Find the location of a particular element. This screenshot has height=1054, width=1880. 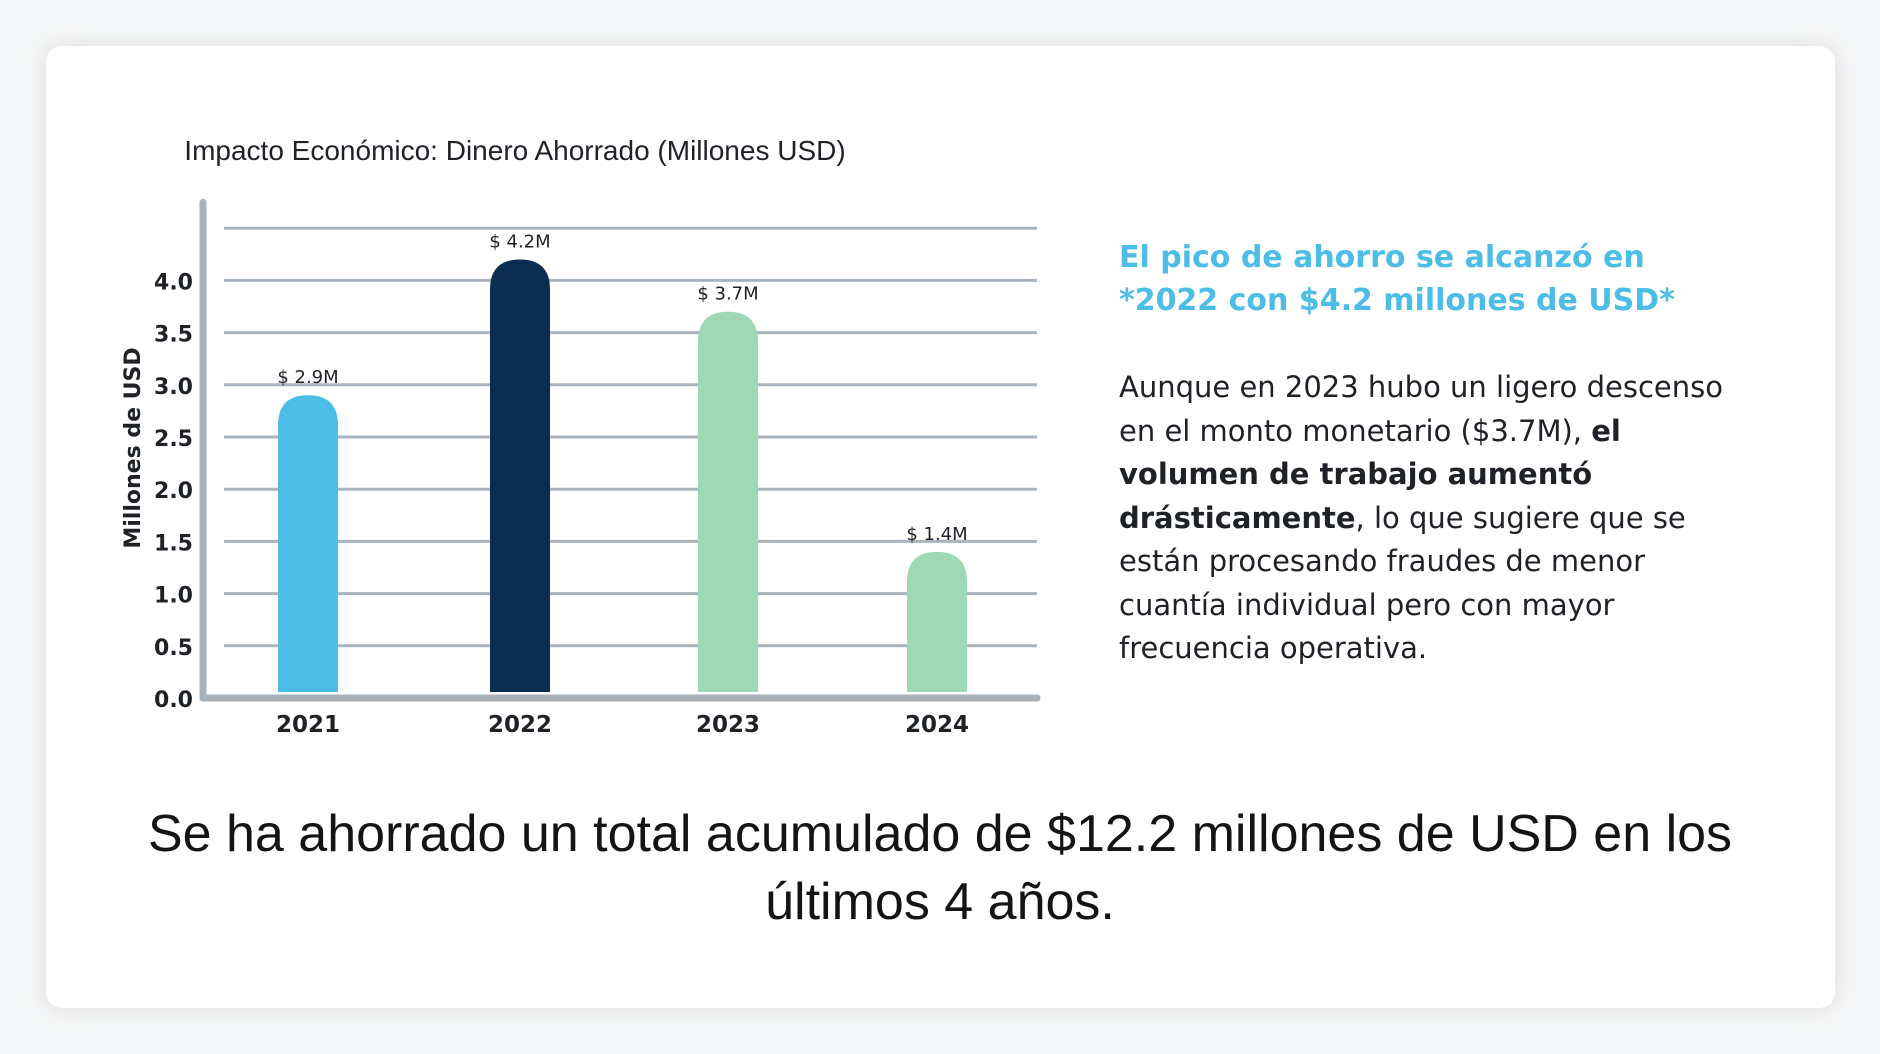

bar-value-label: $ 1.4M is located at coordinates (936, 534).